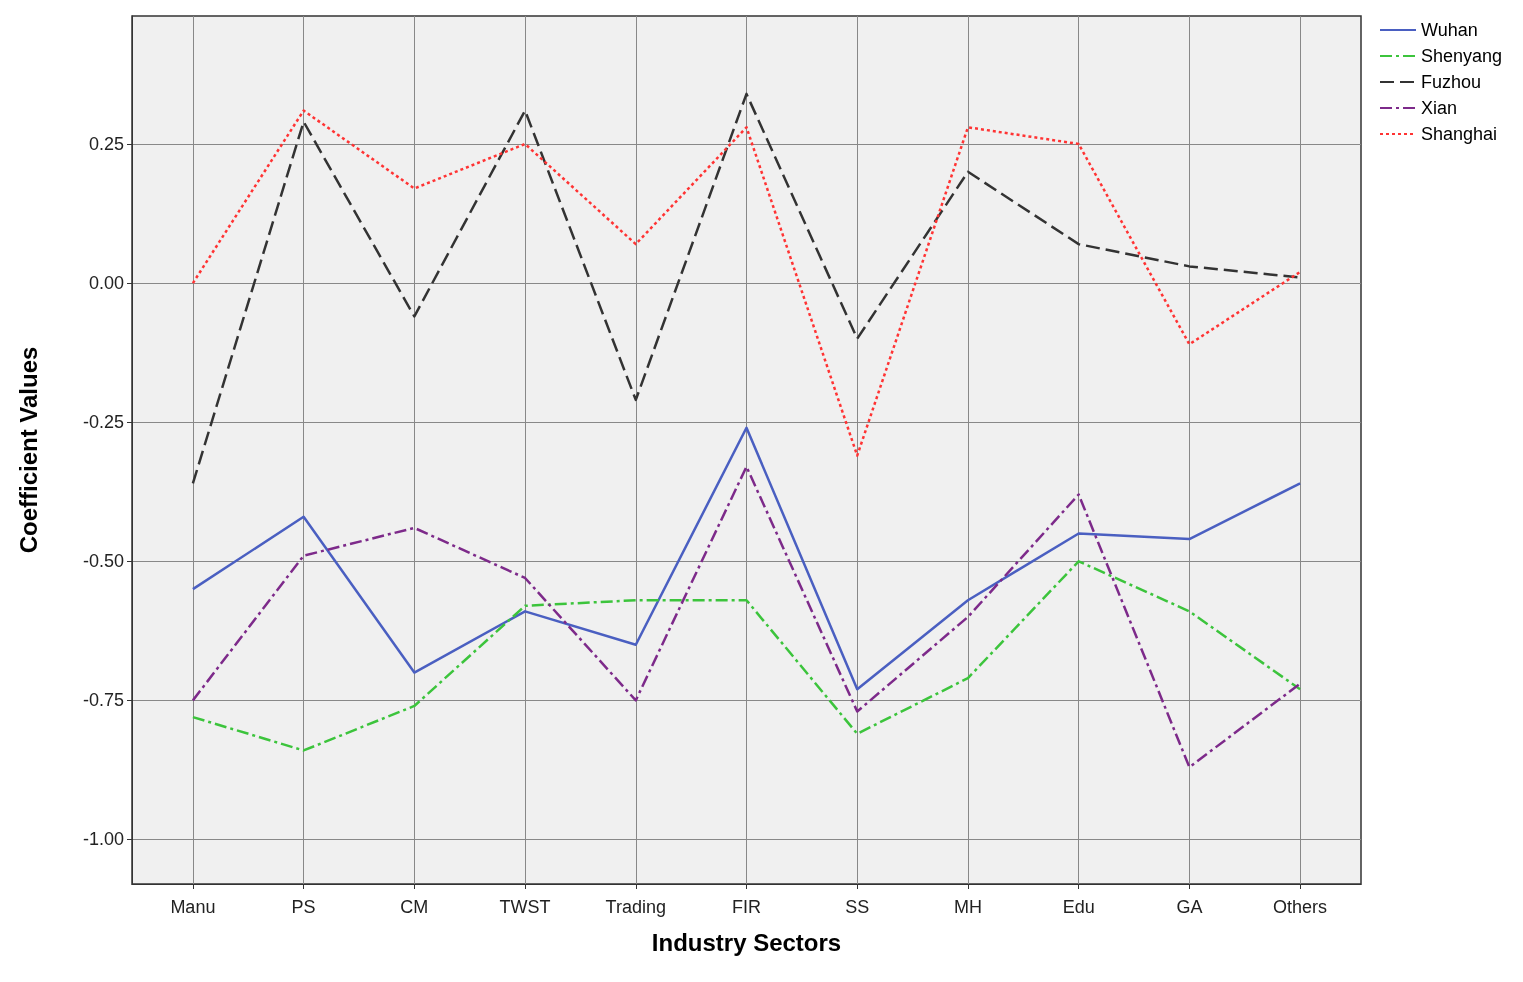 The height and width of the screenshot is (982, 1523). What do you see at coordinates (414, 907) in the screenshot?
I see `x-tick-label: CM` at bounding box center [414, 907].